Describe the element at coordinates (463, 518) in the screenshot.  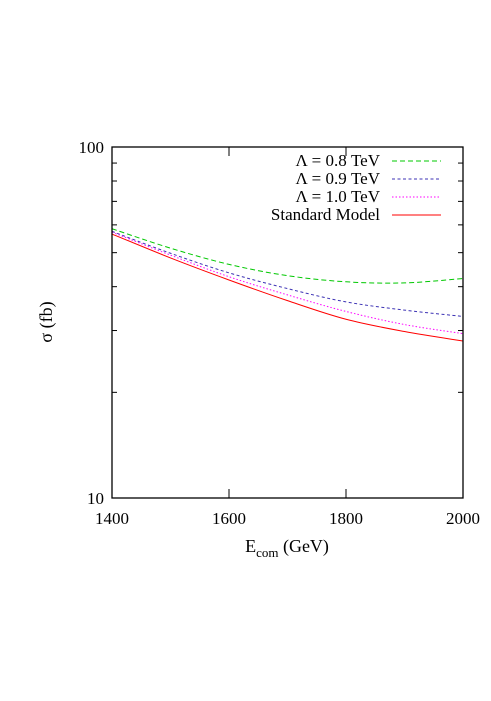
I see `x-tick-label: 2000` at that location.